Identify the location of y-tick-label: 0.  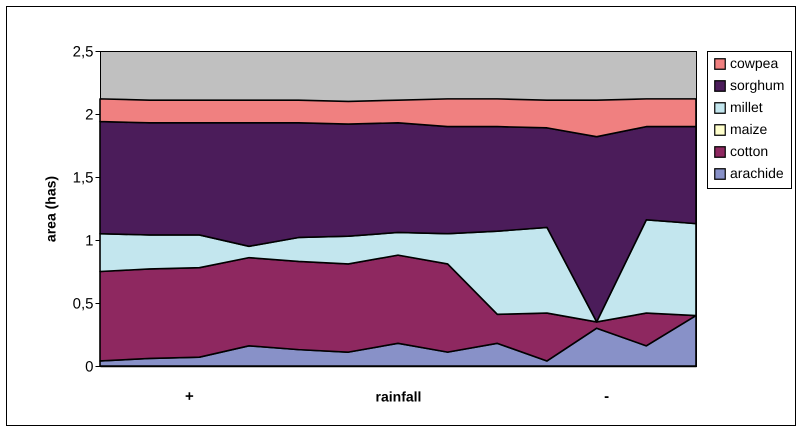
(89, 367).